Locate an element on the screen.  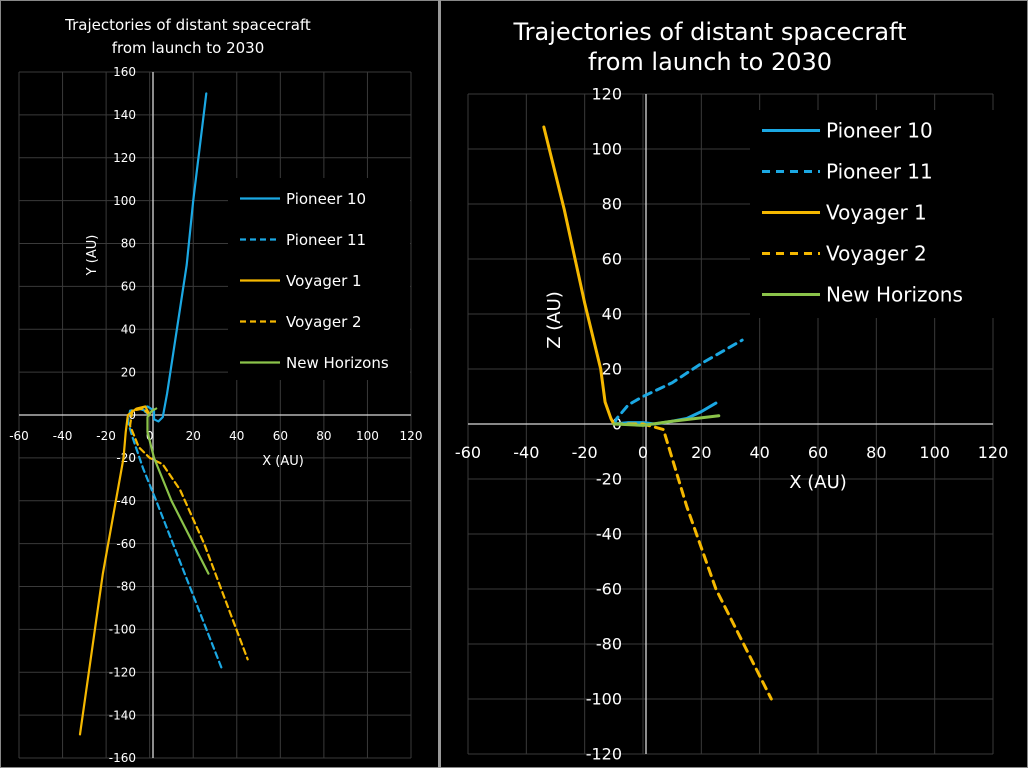
y-axis-label: Z (AU) is located at coordinates (554, 320).